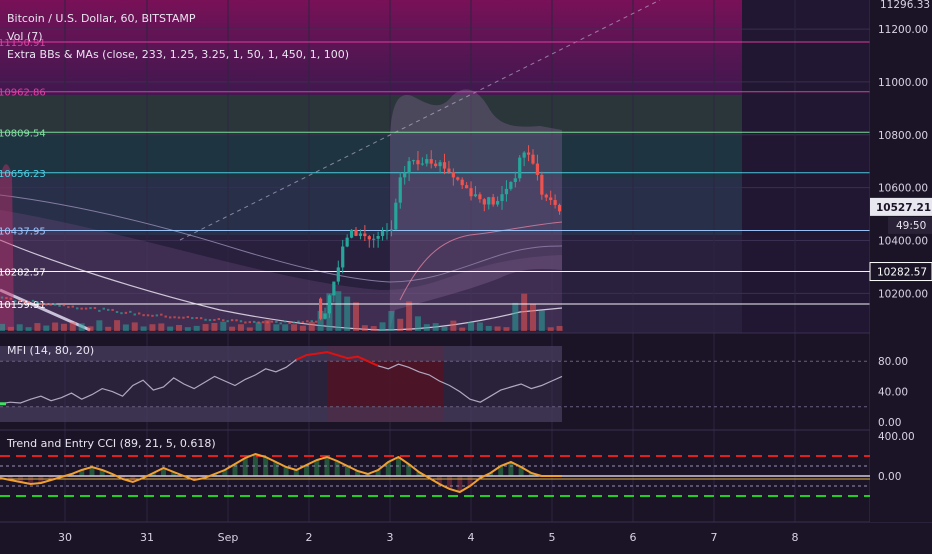  What do you see at coordinates (896, 437) in the screenshot?
I see `cci-tick-label: 400.00` at bounding box center [896, 437].